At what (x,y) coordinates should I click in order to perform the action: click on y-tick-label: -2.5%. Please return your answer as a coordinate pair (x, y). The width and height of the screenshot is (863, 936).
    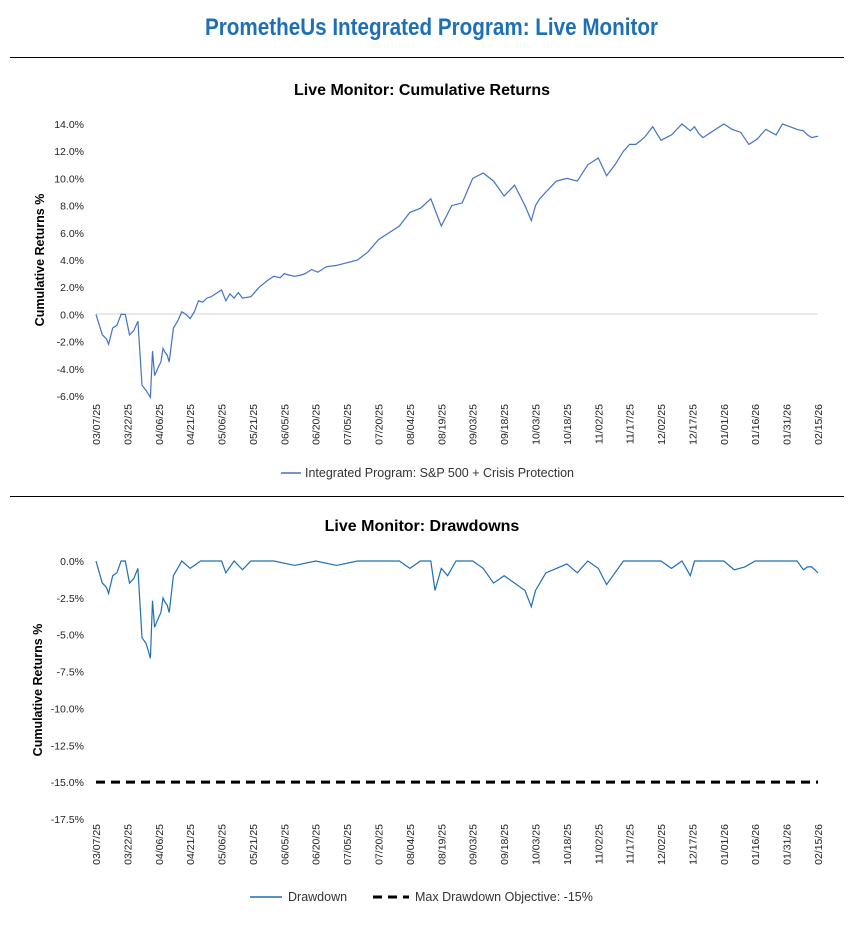
    Looking at the image, I should click on (70, 599).